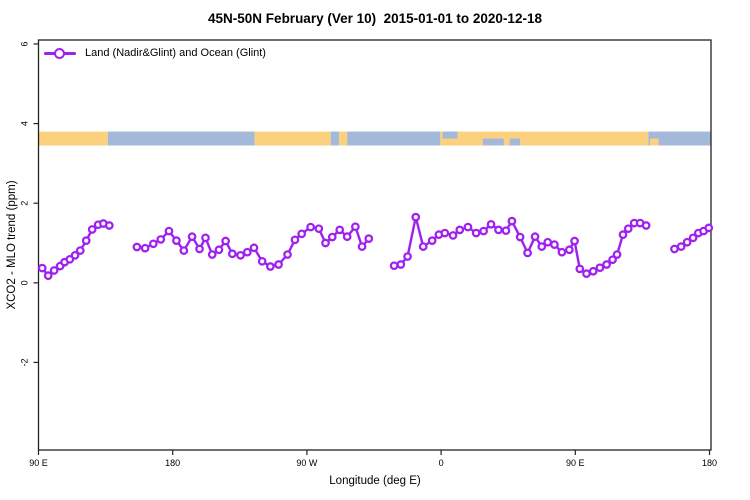 The width and height of the screenshot is (750, 500). Describe the element at coordinates (25, 43) in the screenshot. I see `y-tick-label: 6` at that location.